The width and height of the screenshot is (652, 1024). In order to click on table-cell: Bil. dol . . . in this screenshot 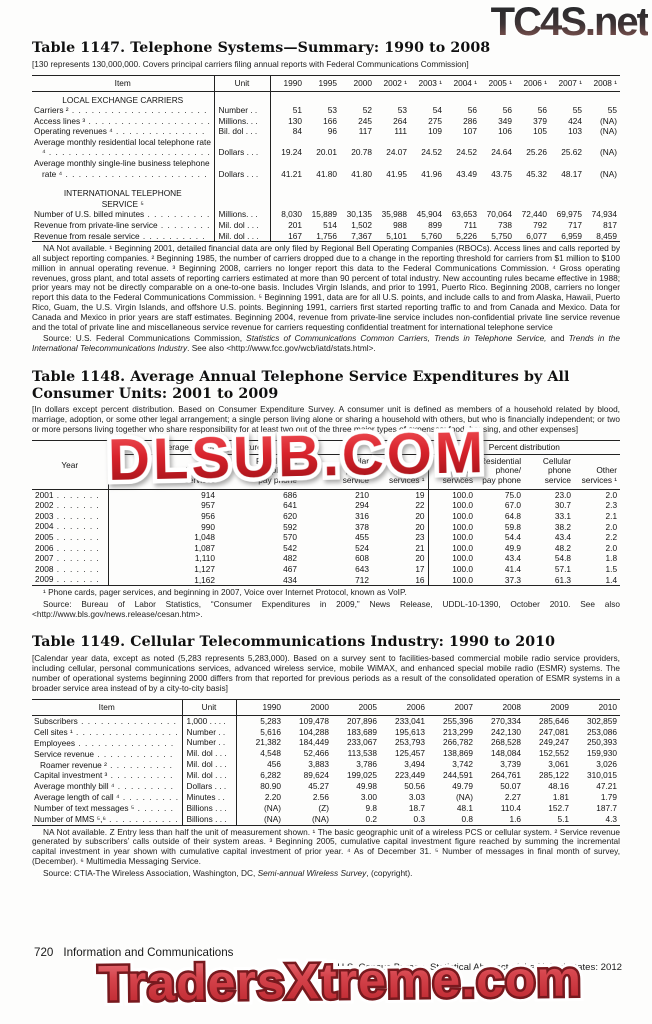, I will do `click(242, 131)`.